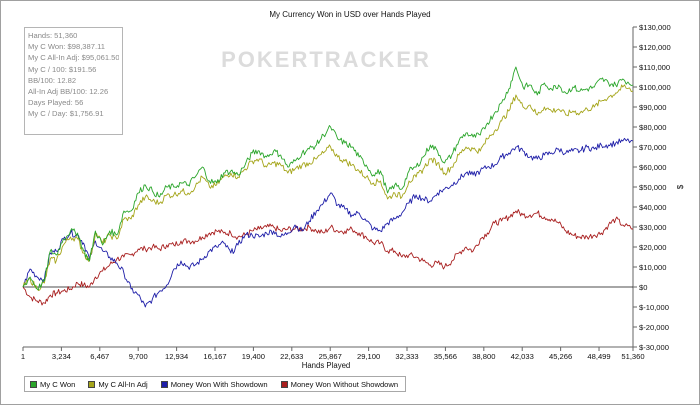 This screenshot has width=700, height=405. I want to click on y-tick-label: $-10,000, so click(654, 307).